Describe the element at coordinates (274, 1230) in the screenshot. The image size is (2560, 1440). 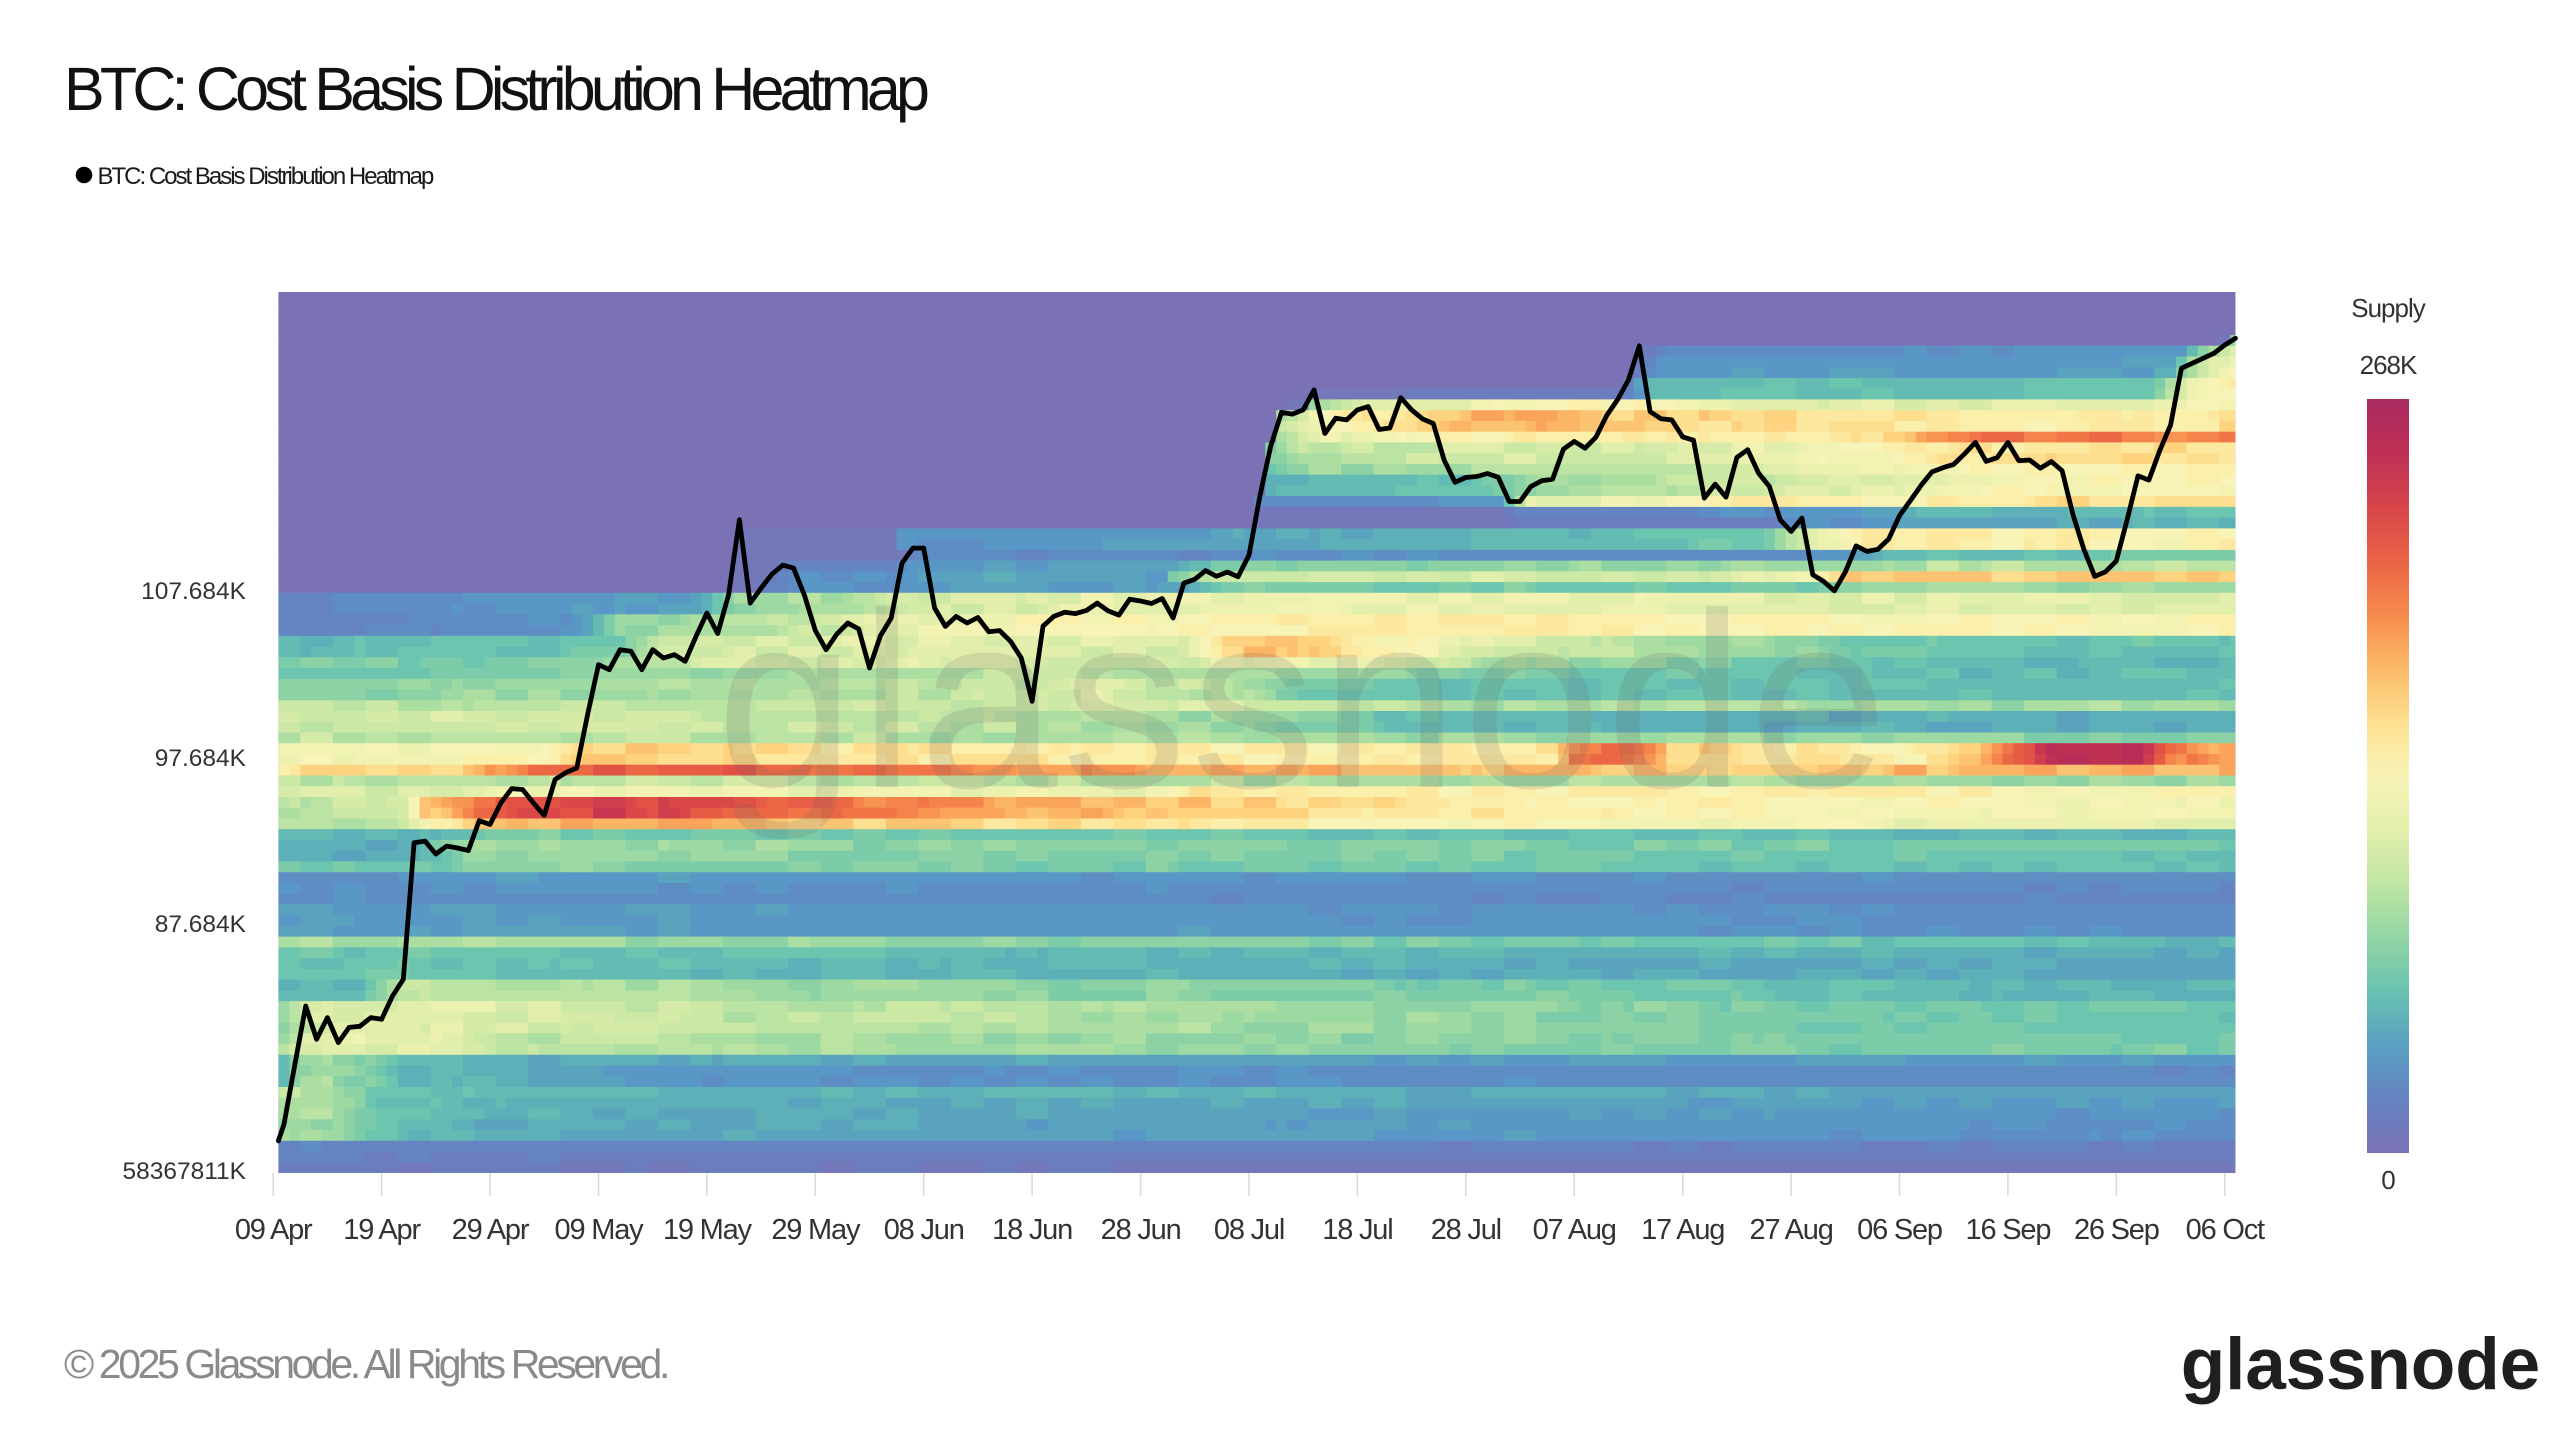
I see `svg-text: 09 Apr` at that location.